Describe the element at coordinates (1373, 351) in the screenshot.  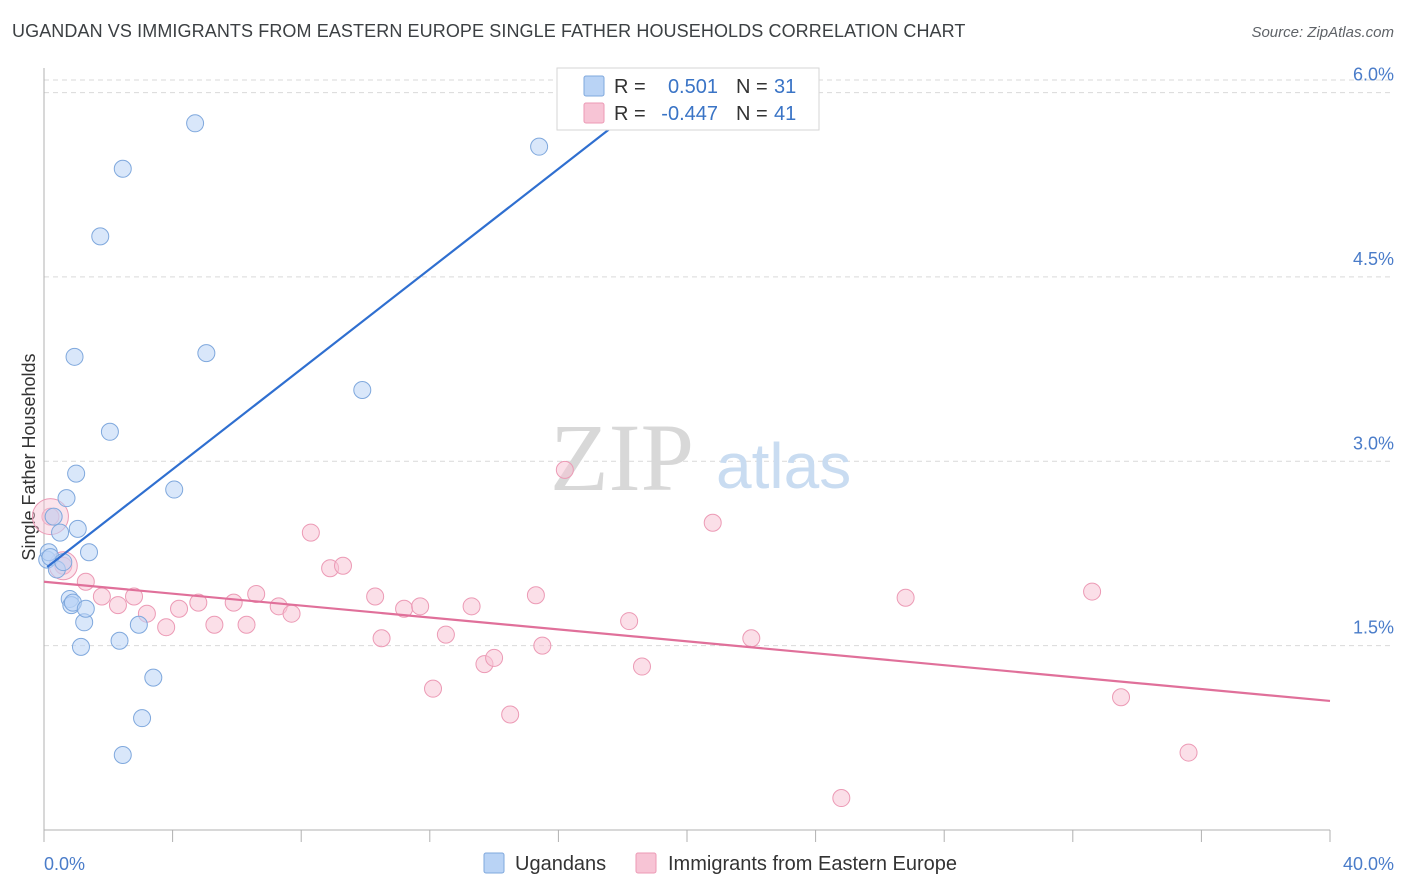
I see `y-tick-labels: 1.5% 3.0% 4.5% 6.0%` at that location.